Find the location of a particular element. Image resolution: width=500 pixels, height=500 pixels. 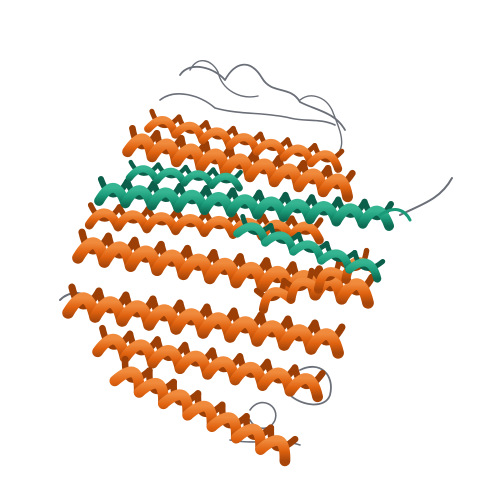

teal-helix-upper is located at coordinates (184, 175).